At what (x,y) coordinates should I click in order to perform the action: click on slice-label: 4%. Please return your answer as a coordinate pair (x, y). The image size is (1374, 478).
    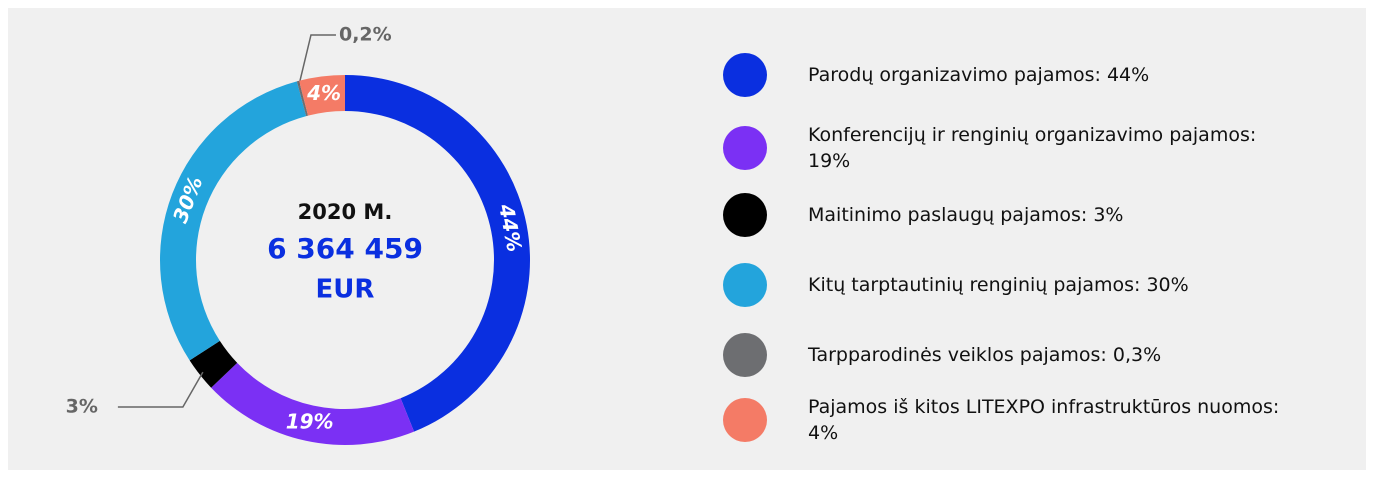
    Looking at the image, I should click on (323, 93).